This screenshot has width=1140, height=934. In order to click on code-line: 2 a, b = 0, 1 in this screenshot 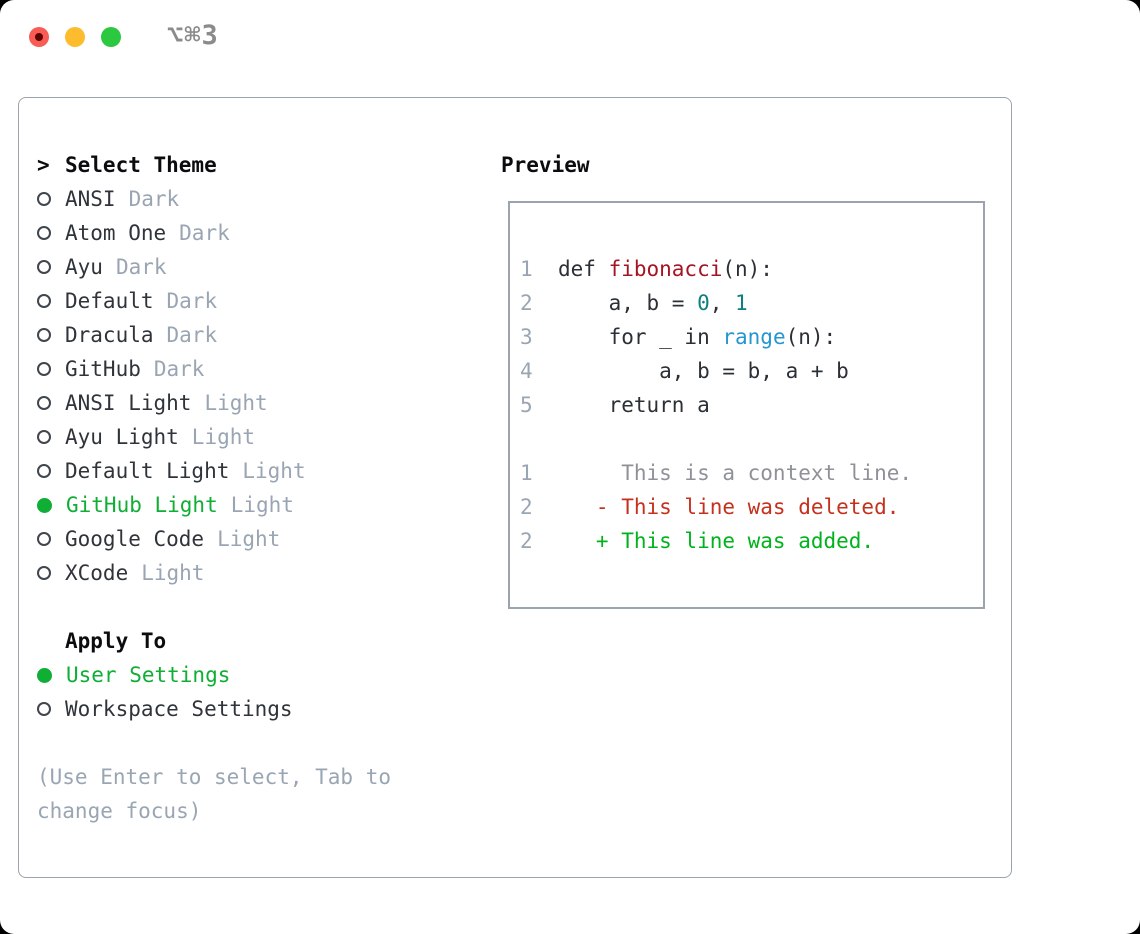, I will do `click(751, 303)`.